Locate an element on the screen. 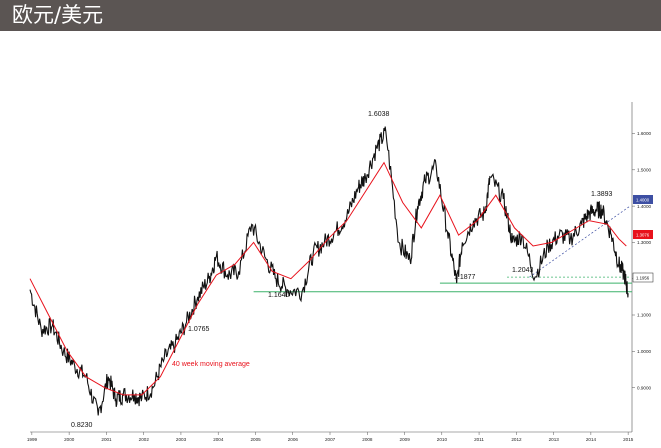 The height and width of the screenshot is (448, 661). annotation-high-2014: 1.3893 is located at coordinates (602, 194).